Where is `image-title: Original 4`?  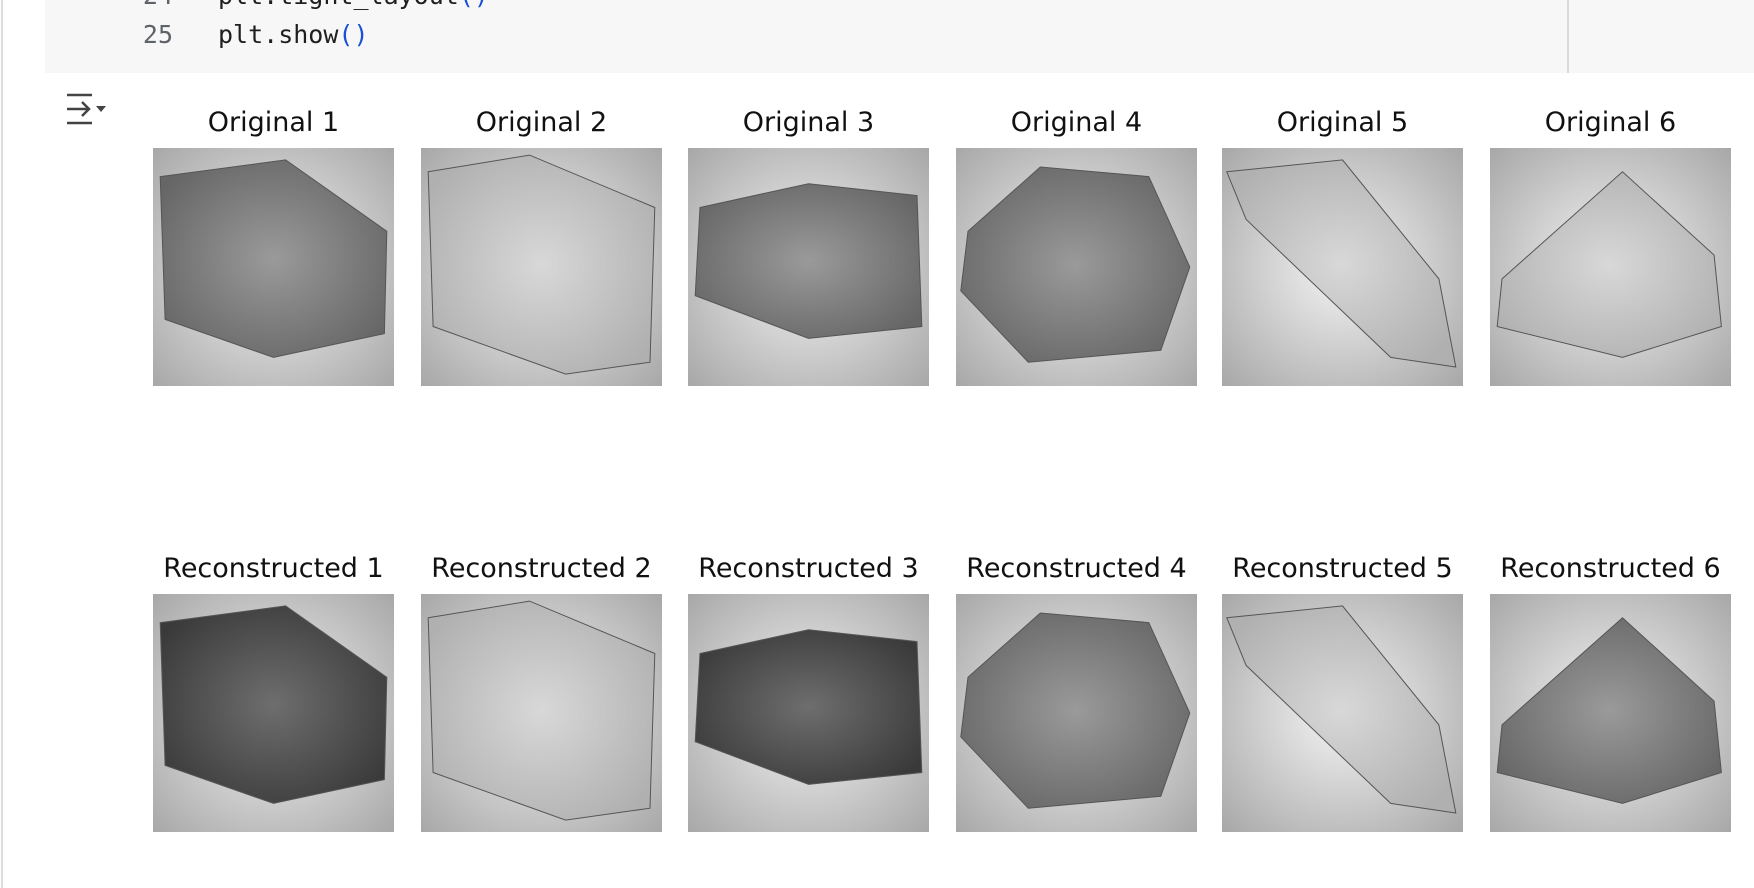 image-title: Original 4 is located at coordinates (1076, 122).